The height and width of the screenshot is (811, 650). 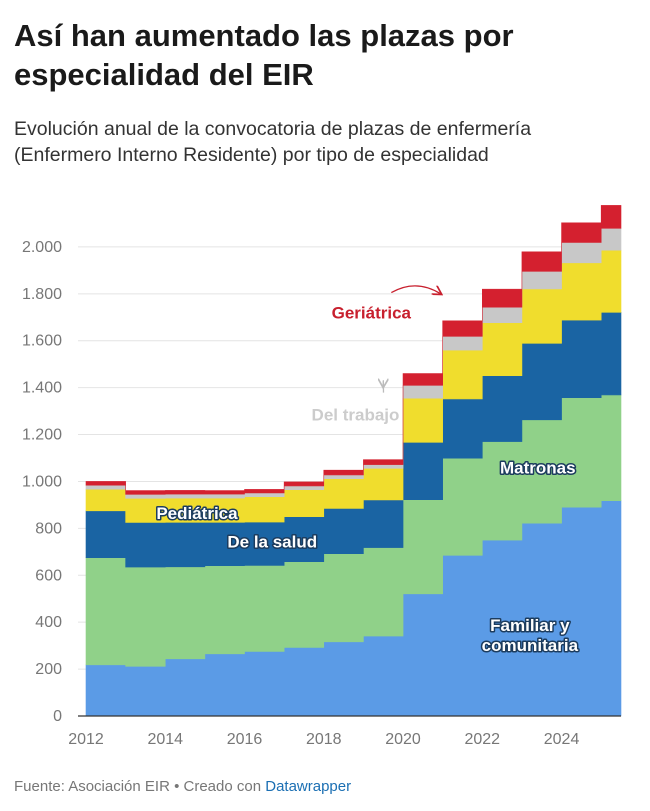 I want to click on x-axis: 2012 2014 2016 2018 2020 2022 2024, so click(x=344, y=731).